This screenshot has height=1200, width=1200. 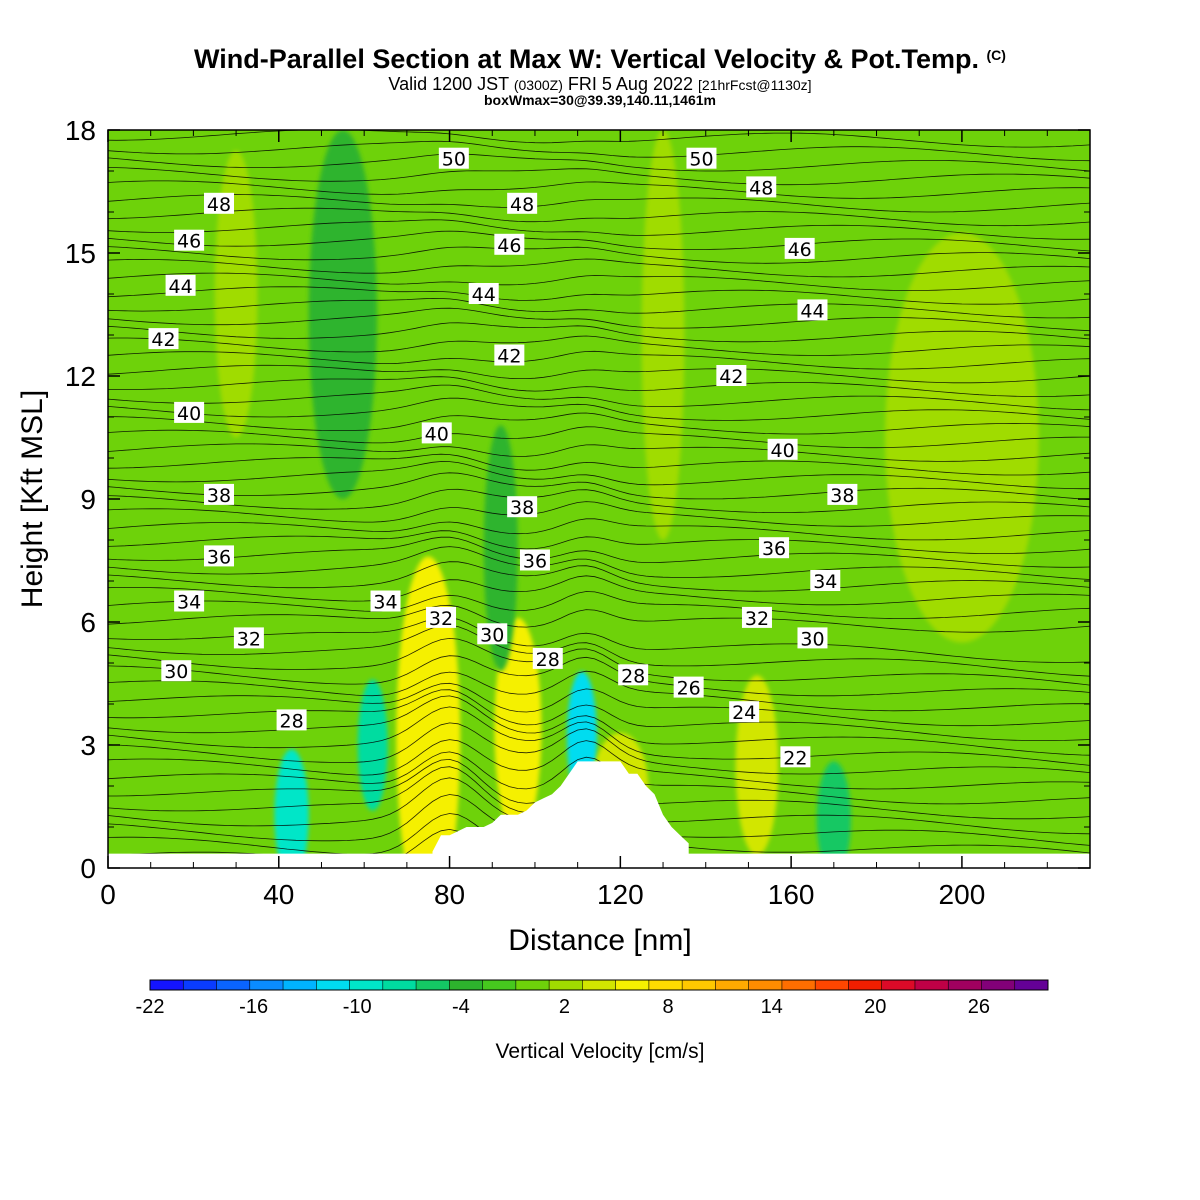 What do you see at coordinates (795, 757) in the screenshot?
I see `theta-label: 22` at bounding box center [795, 757].